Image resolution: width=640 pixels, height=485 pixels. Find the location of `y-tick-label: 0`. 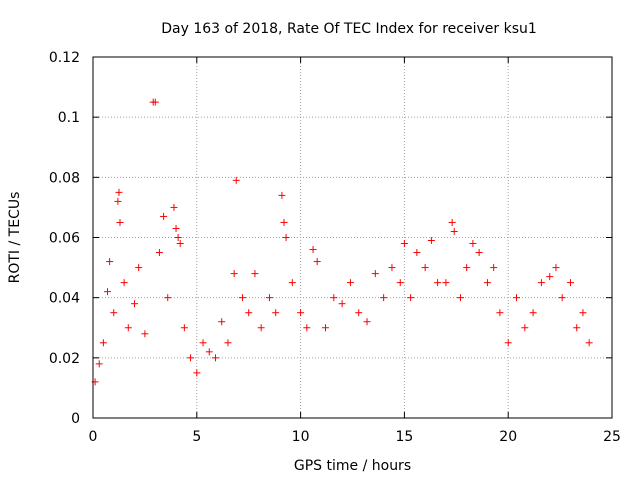

y-tick-label: 0 is located at coordinates (75, 419).